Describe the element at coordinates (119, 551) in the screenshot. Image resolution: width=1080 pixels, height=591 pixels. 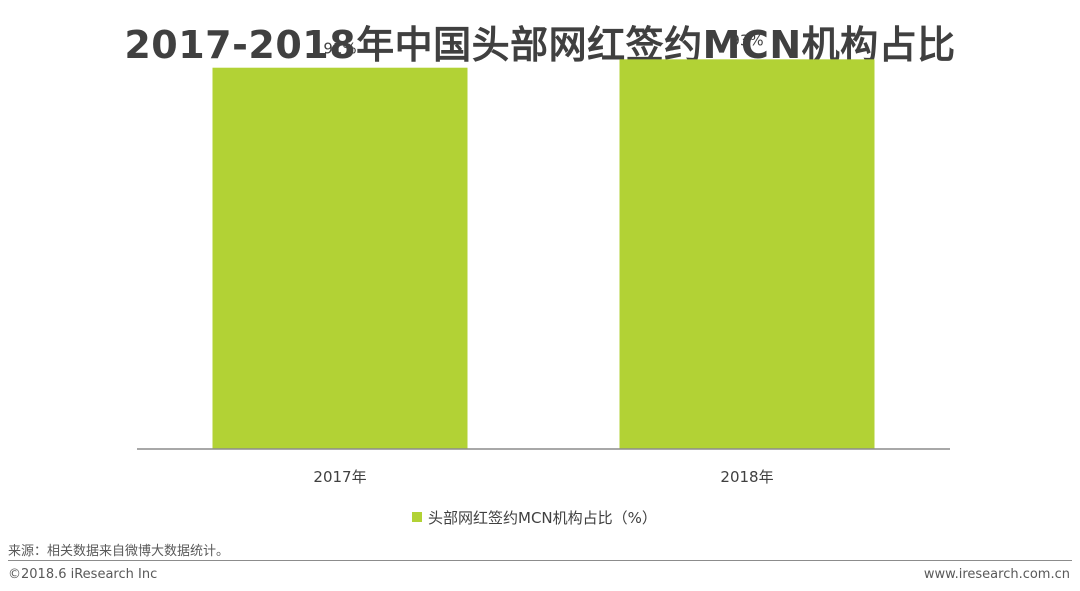
I see `source-note: 来源：相关数据来自微博大数据统计。` at that location.